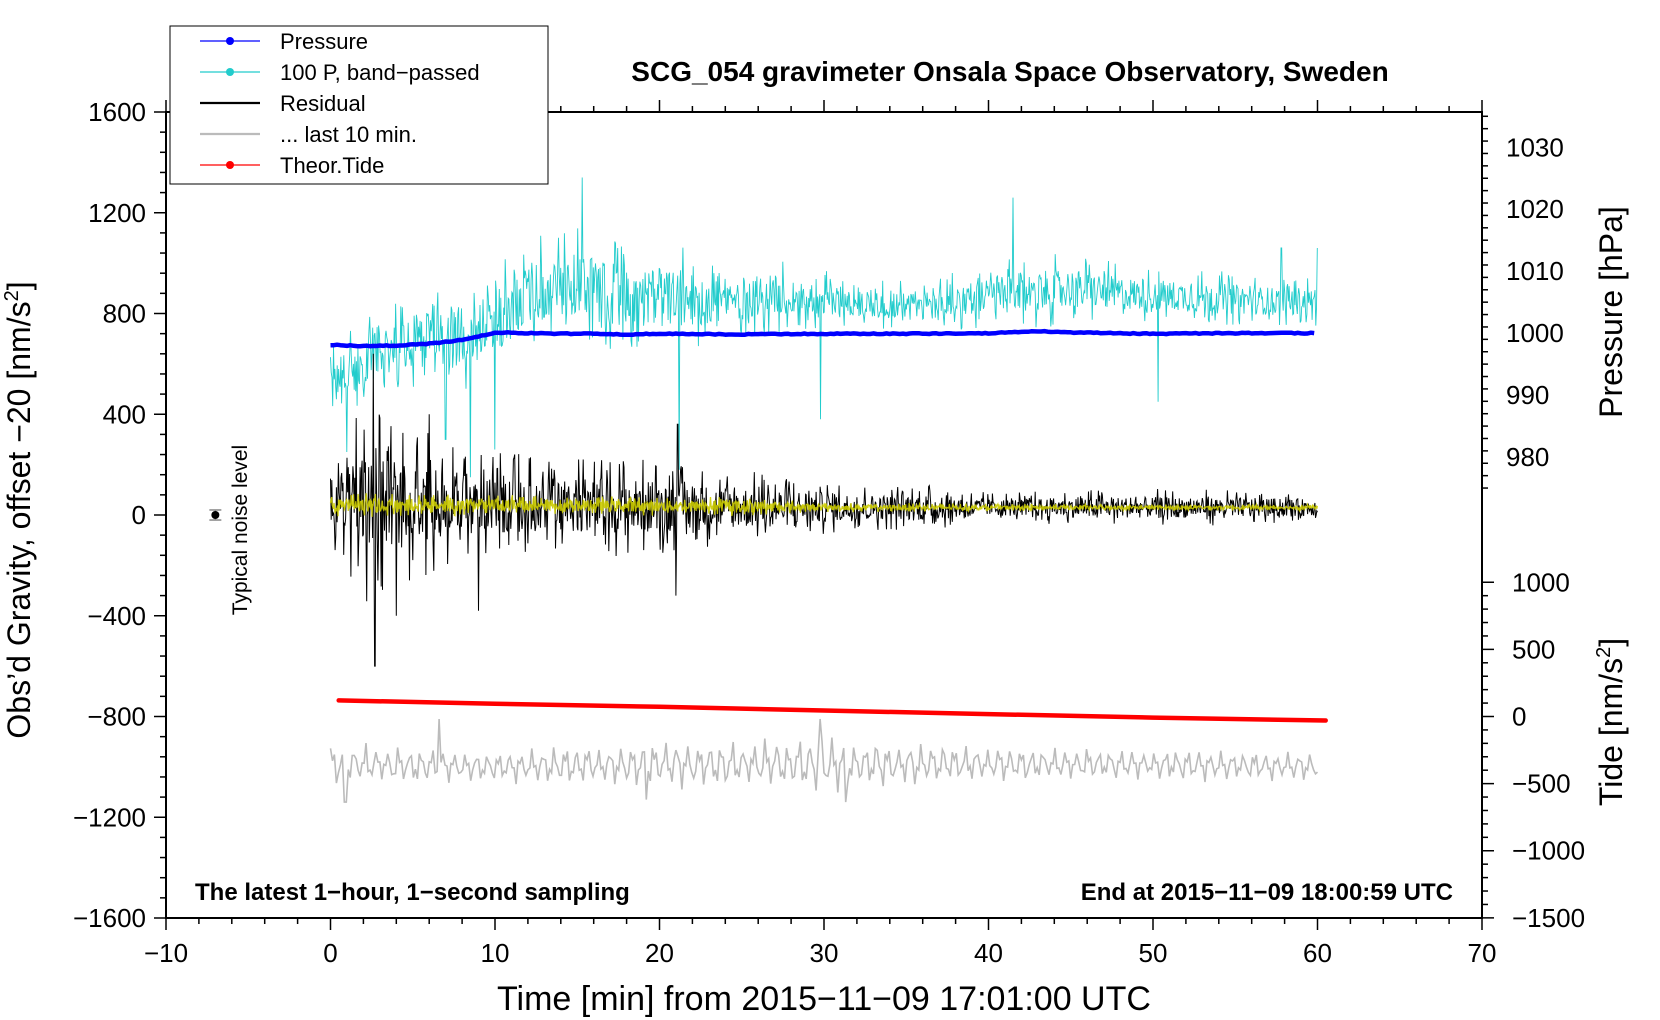  Describe the element at coordinates (117, 112) in the screenshot. I see `y-tick-label-left: 1600` at that location.